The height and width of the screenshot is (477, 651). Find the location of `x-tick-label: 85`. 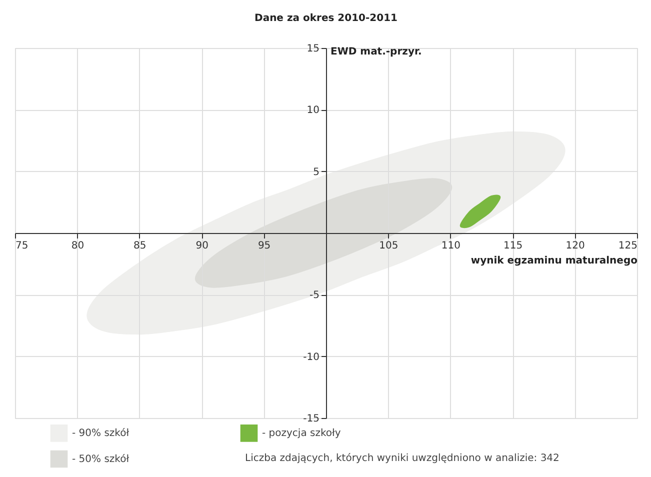

x-tick-label: 85 is located at coordinates (140, 246).